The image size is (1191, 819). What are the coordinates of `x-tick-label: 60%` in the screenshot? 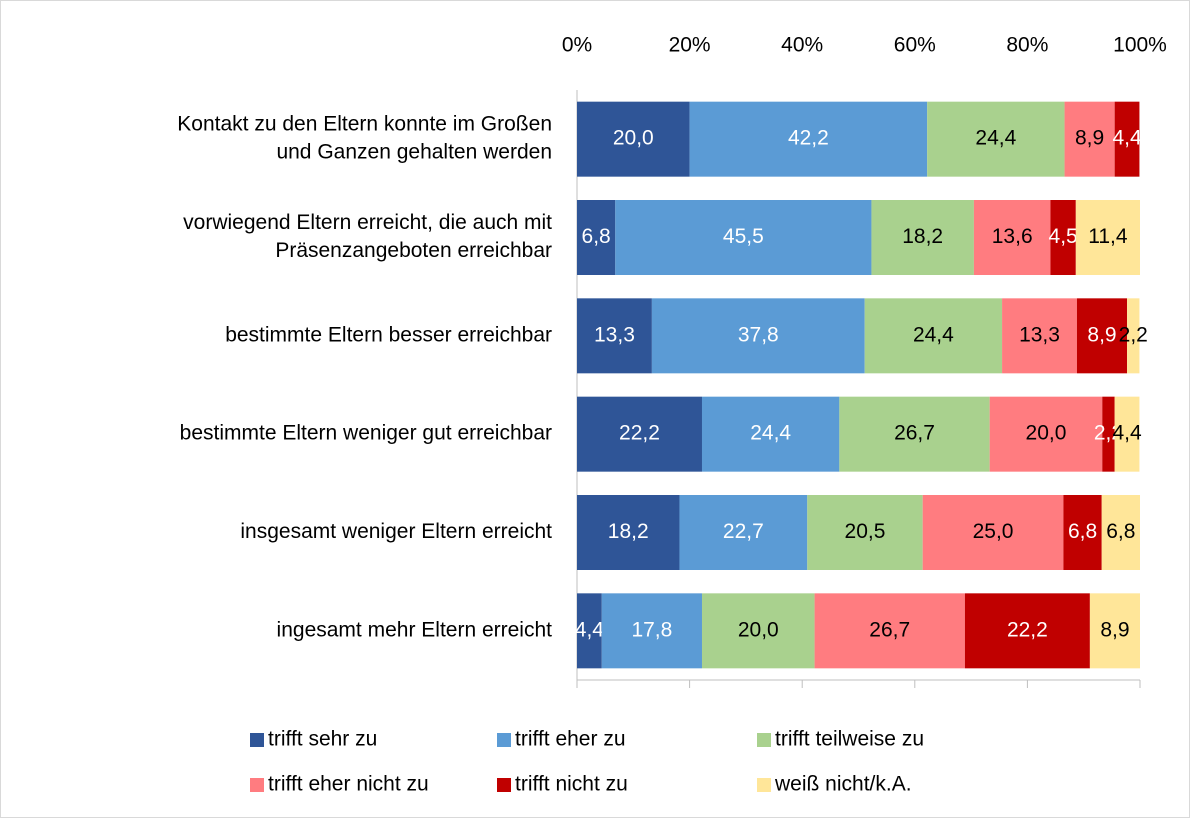 It's located at (915, 45).